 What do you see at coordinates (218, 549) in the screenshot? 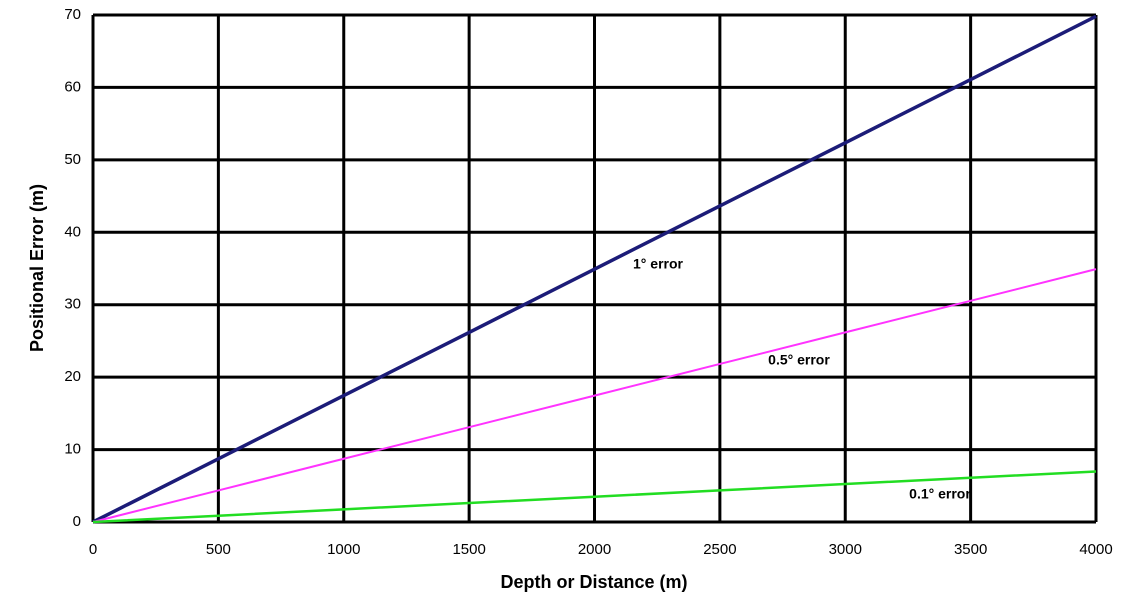
I see `x-tick-label: 500` at bounding box center [218, 549].